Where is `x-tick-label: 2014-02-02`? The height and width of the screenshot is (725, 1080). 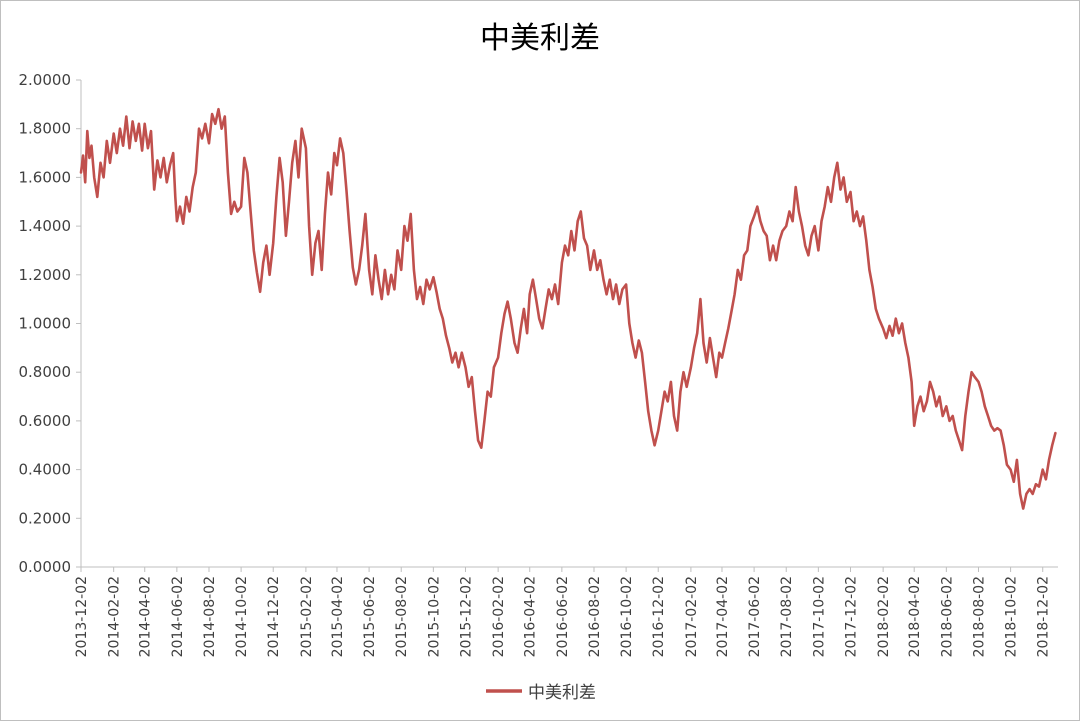
x-tick-label: 2014-02-02 is located at coordinates (115, 616).